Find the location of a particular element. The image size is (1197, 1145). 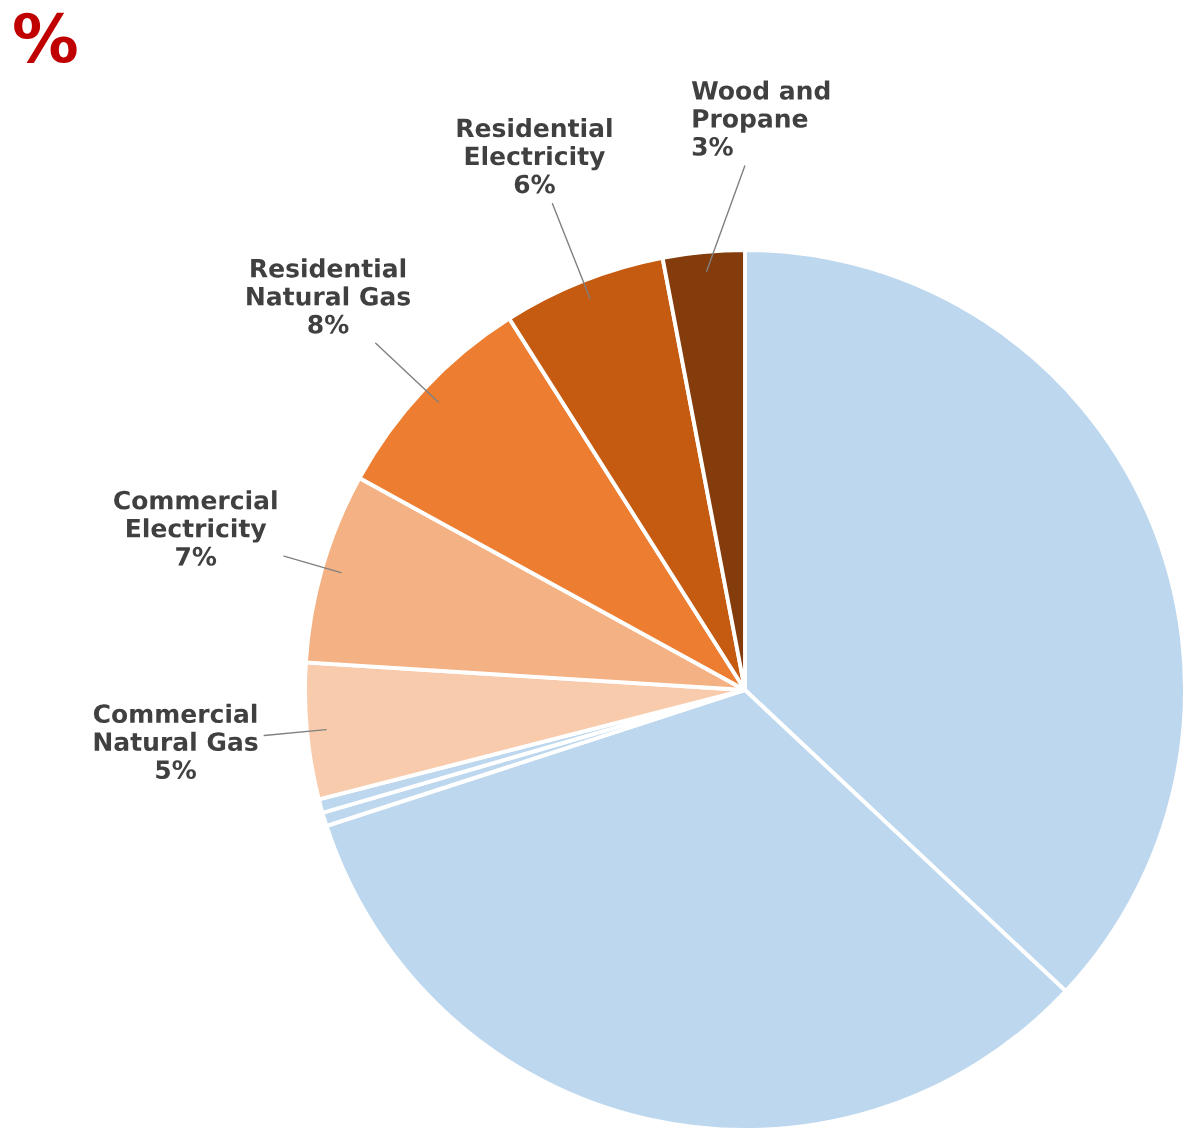

data-label: 8% is located at coordinates (328, 324).